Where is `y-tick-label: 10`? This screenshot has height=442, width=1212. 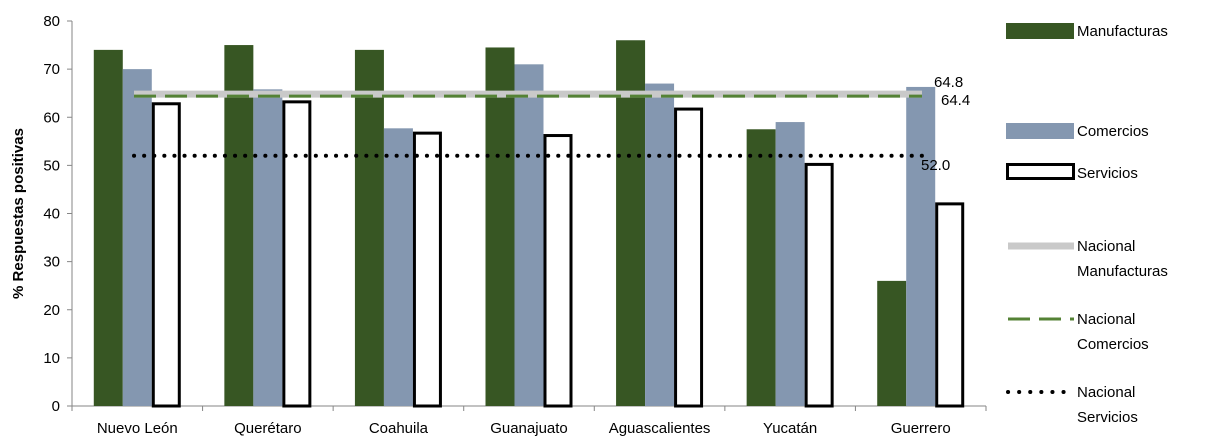 y-tick-label: 10 is located at coordinates (51, 358).